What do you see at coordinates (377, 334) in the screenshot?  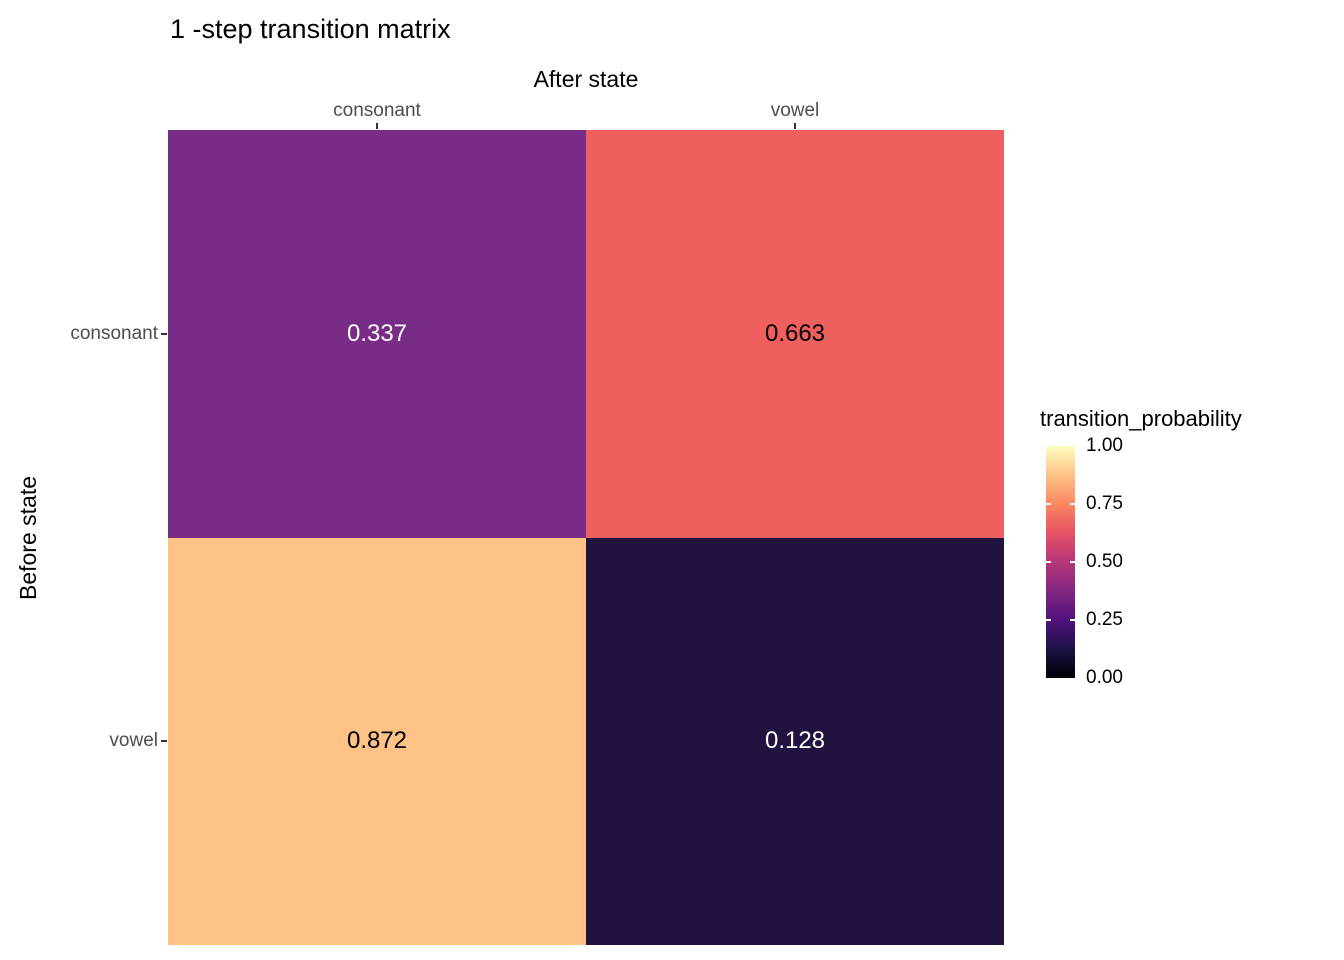 I see `heatmap-cell-consonant-consonant: 0.337` at bounding box center [377, 334].